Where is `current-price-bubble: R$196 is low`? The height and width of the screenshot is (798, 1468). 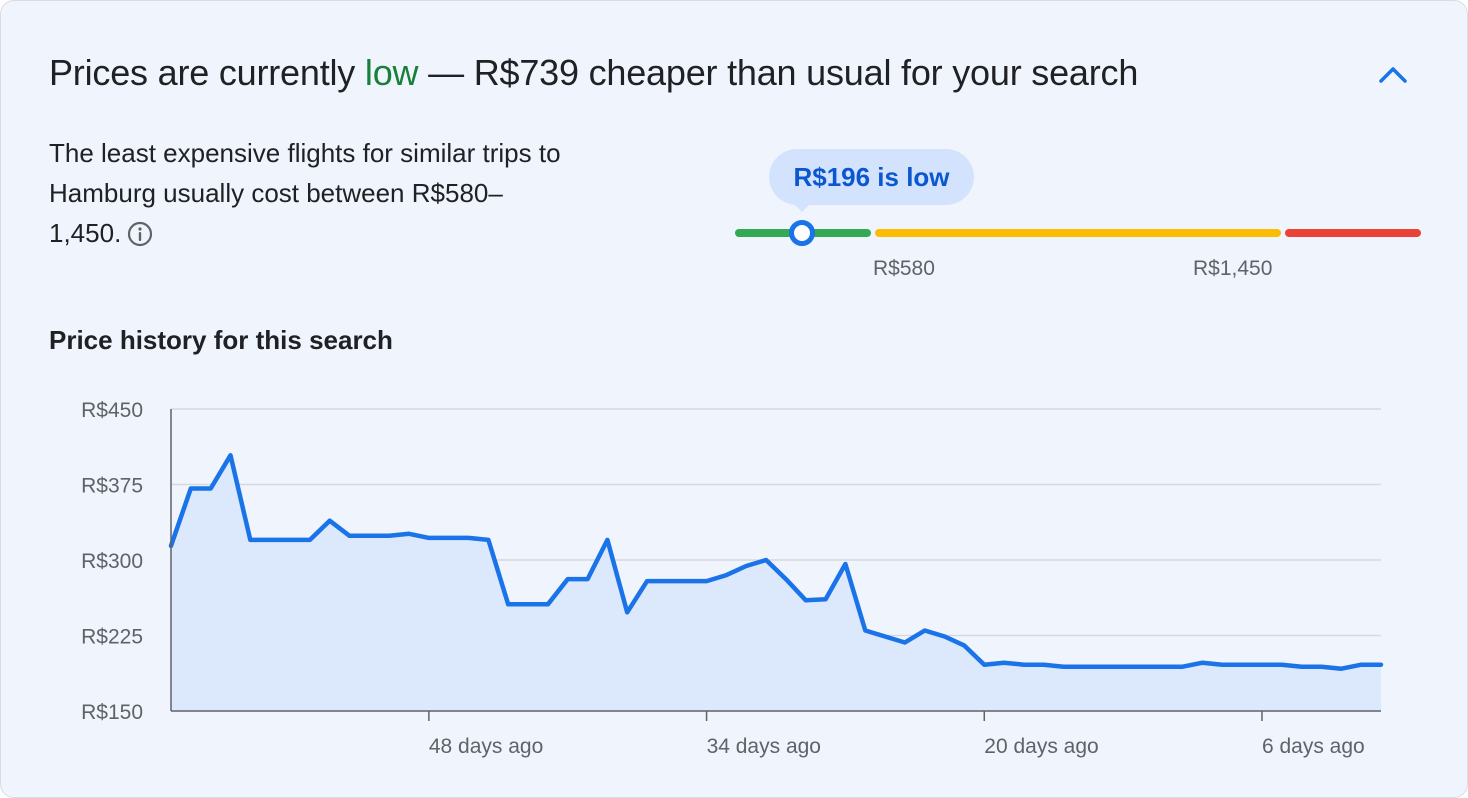
current-price-bubble: R$196 is low is located at coordinates (871, 177).